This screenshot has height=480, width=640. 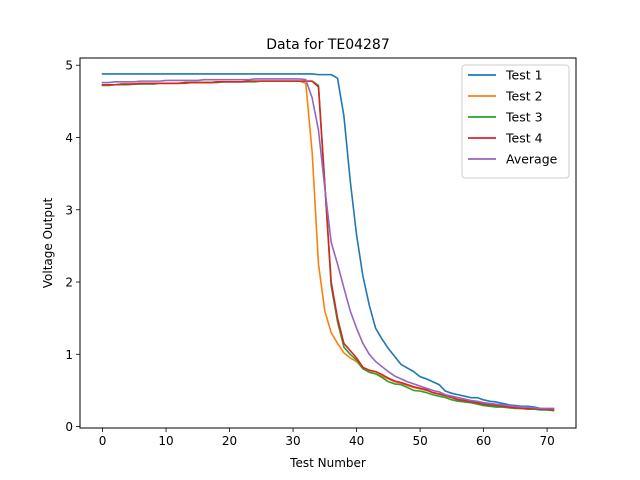 I want to click on x-tick-label: 70, so click(x=546, y=441).